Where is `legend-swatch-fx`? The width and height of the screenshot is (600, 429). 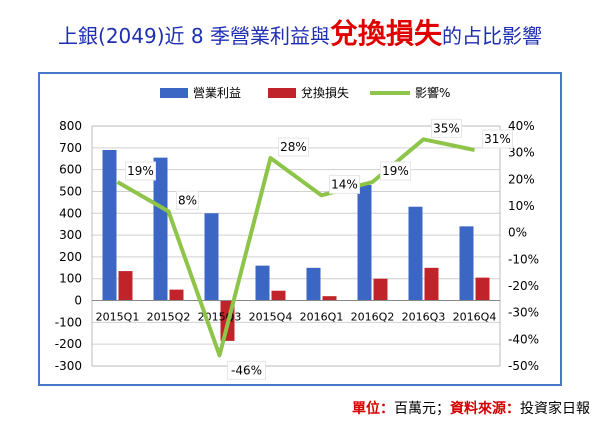 legend-swatch-fx is located at coordinates (282, 93).